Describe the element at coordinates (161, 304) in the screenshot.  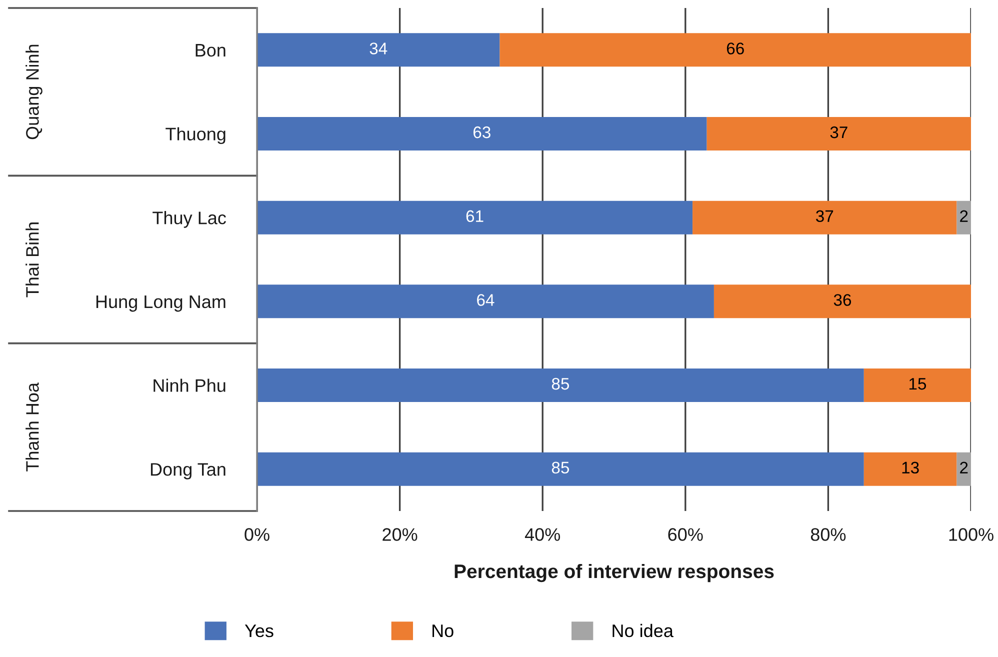
I see `y-tick-label: Hung Long Nam` at that location.